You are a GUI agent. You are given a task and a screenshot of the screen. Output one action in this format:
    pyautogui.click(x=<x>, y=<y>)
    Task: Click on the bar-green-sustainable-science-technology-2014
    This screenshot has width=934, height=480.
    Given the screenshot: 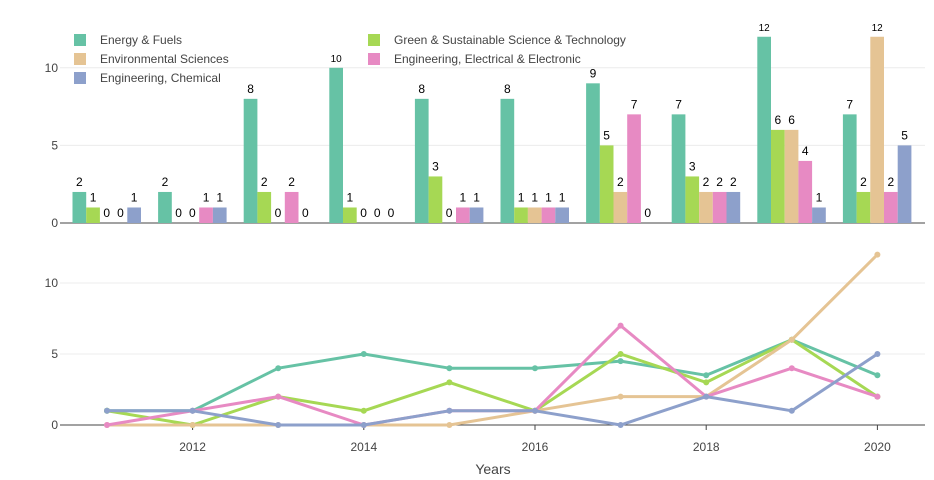 What is the action you would take?
    pyautogui.click(x=350, y=215)
    